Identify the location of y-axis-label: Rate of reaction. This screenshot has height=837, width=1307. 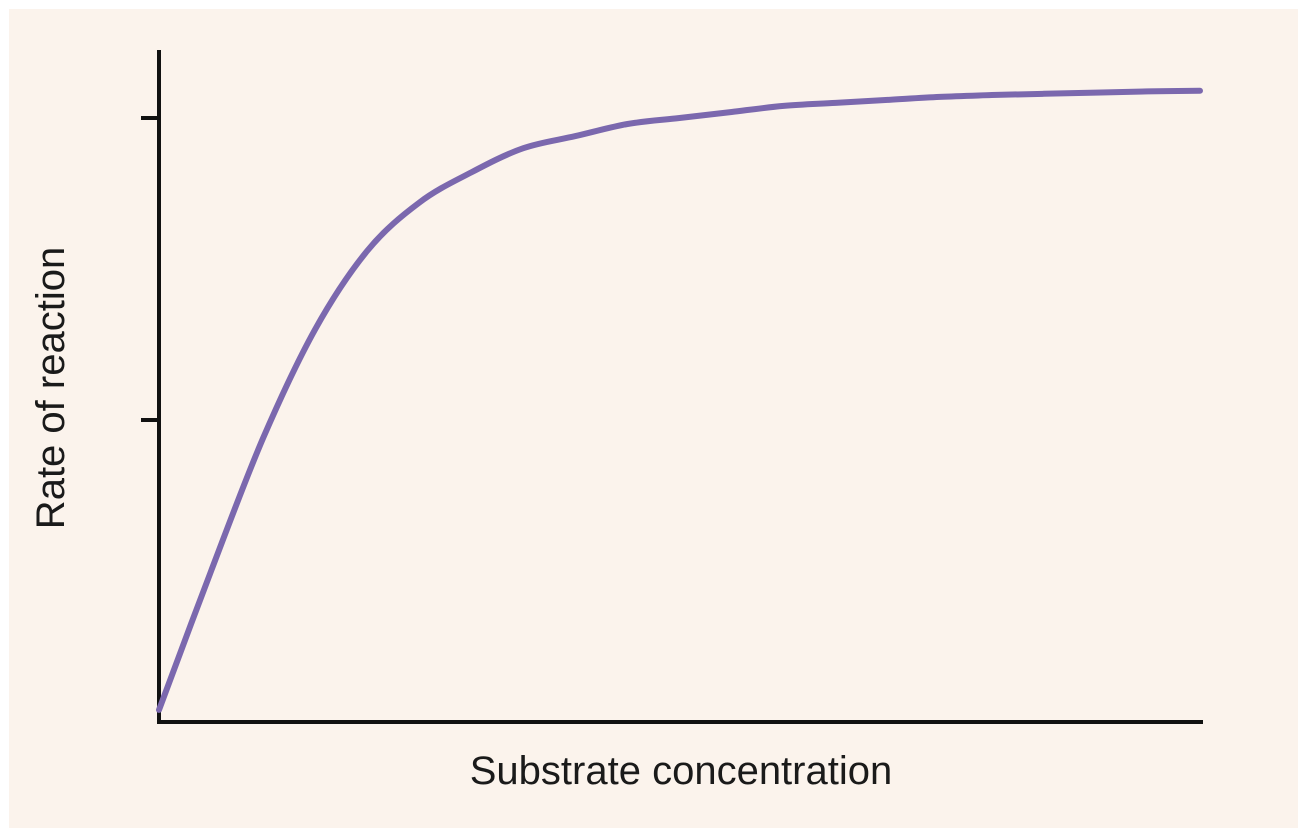
(51, 388).